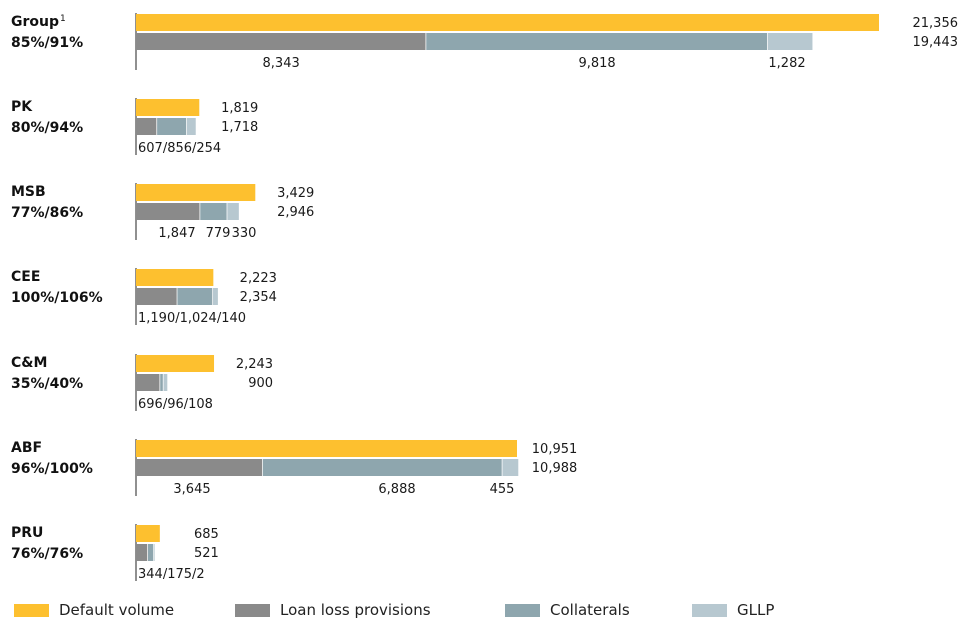  I want to click on coverage-ratio-pru: 76%/76%, so click(47, 554).